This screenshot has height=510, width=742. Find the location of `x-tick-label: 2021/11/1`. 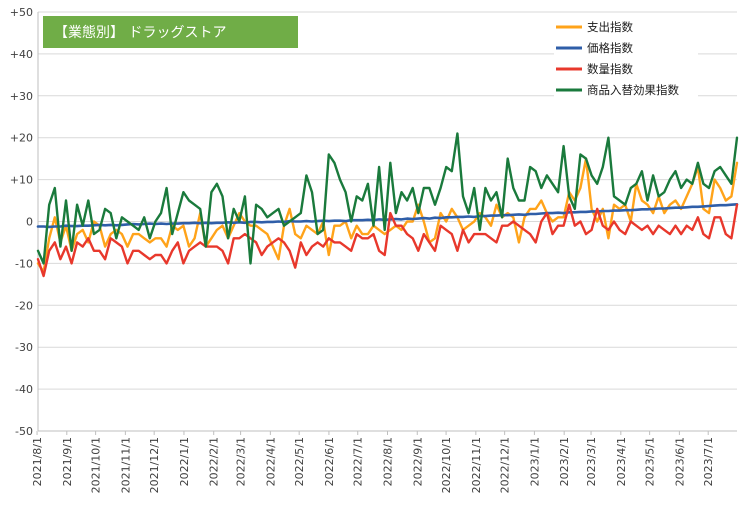

x-tick-label: 2021/11/1 is located at coordinates (125, 465).